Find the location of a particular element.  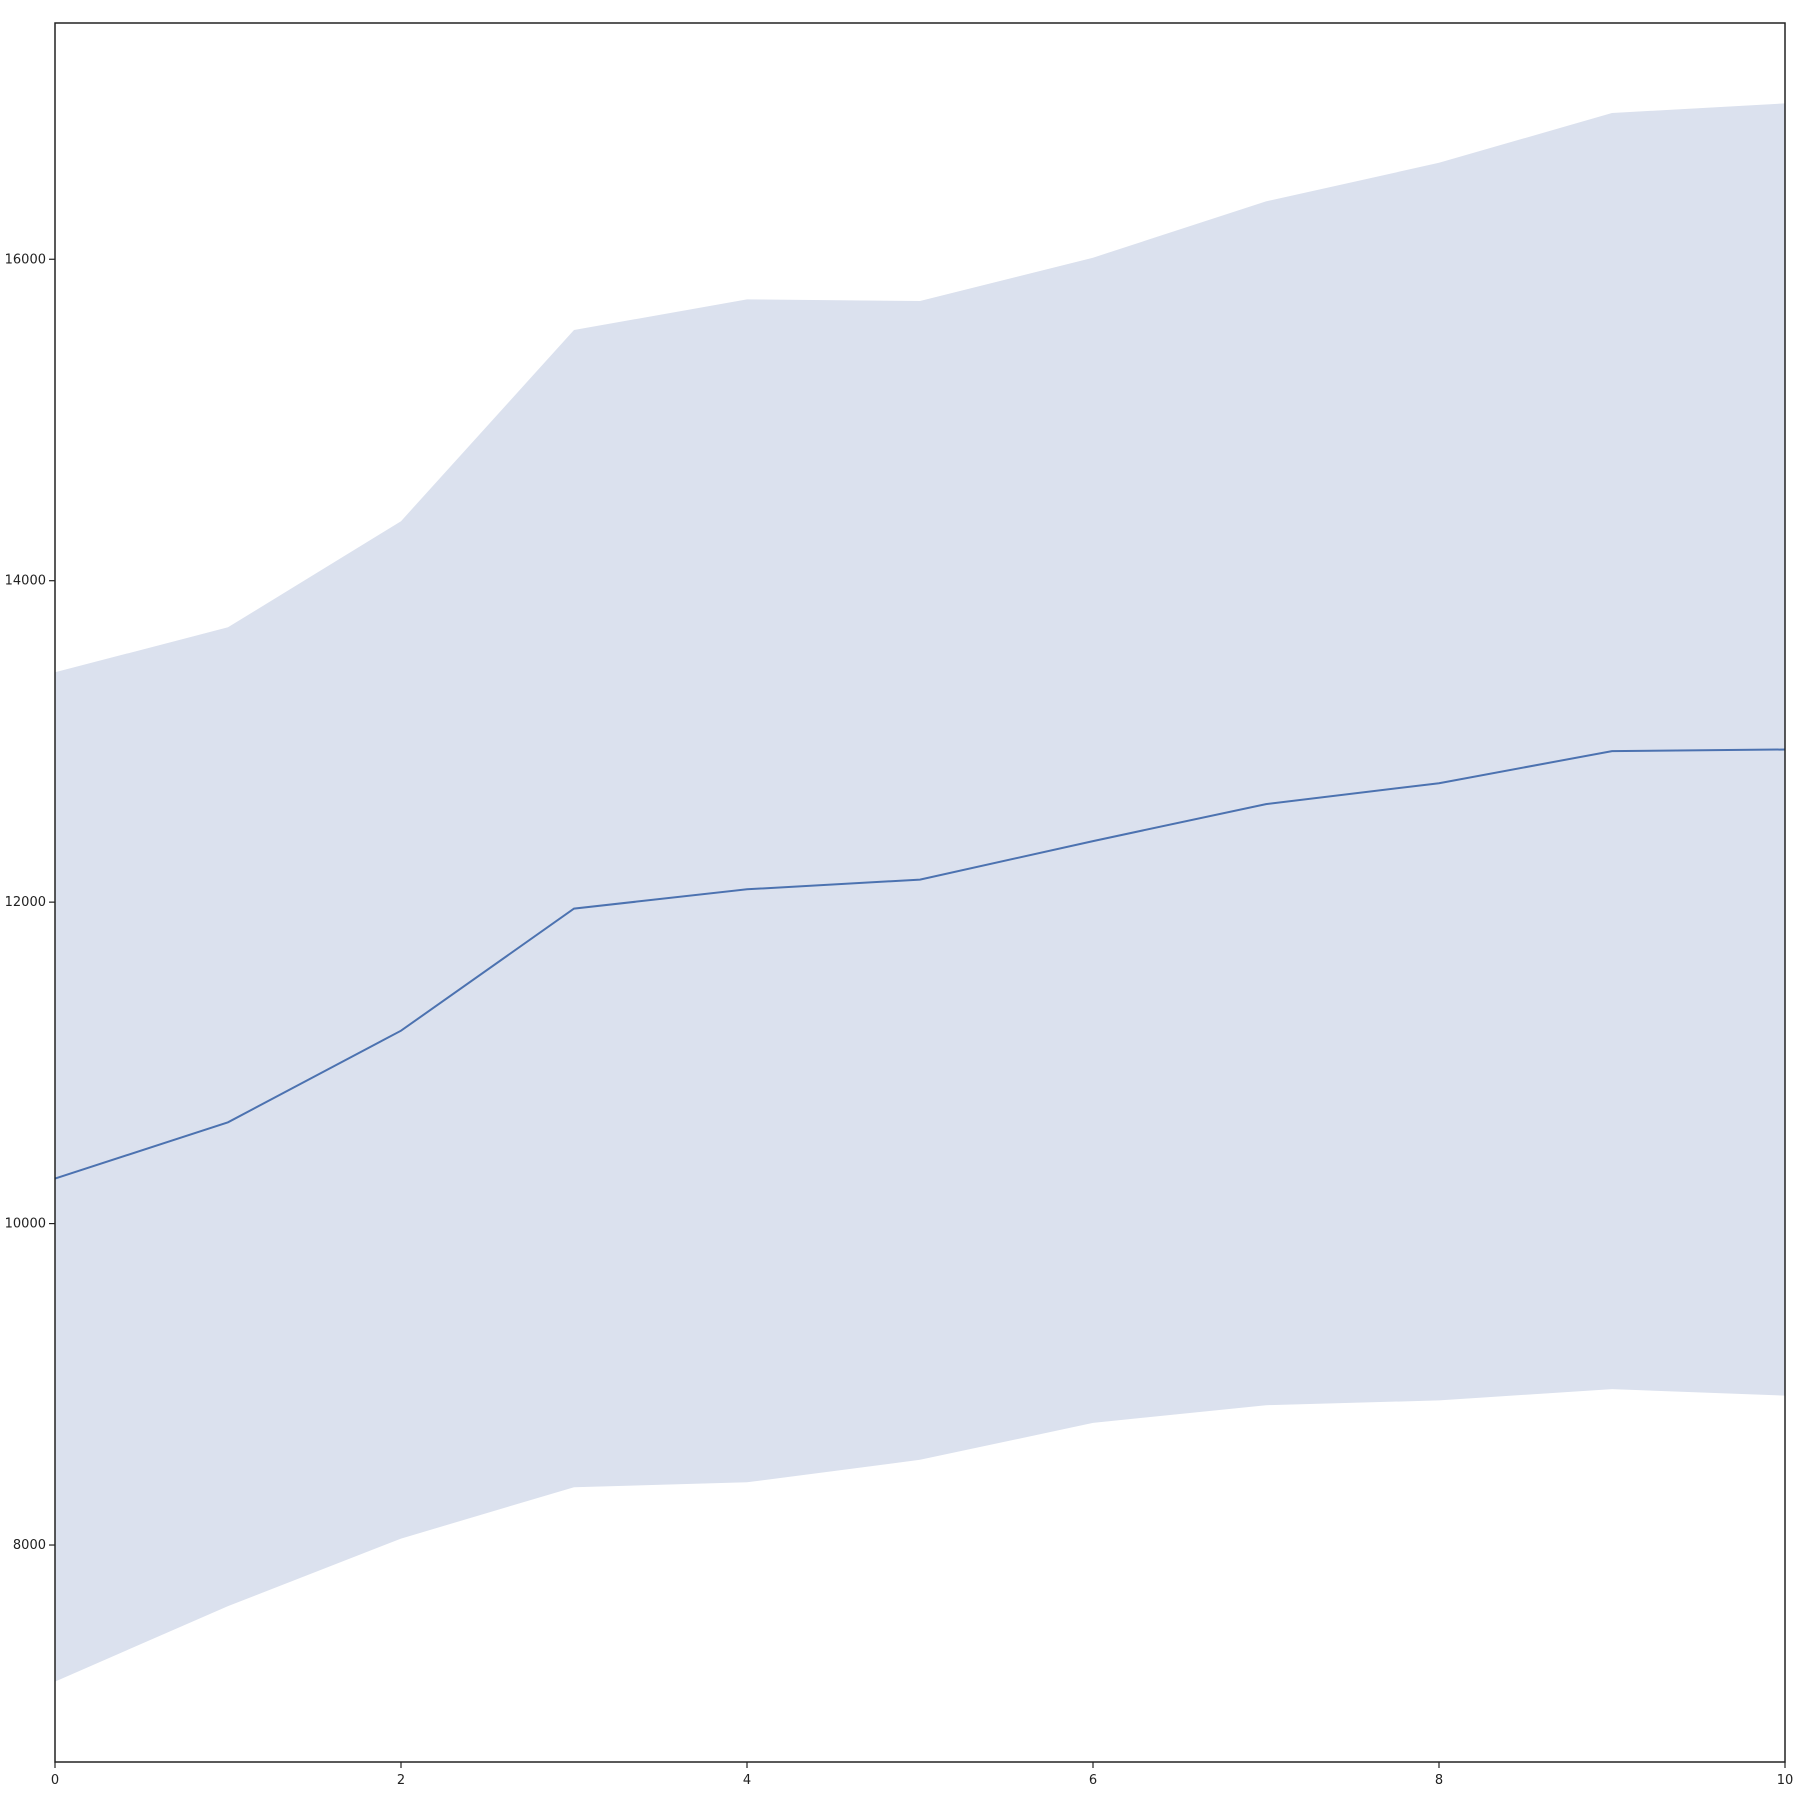

y-tick-label: 12000 is located at coordinates (25, 902).